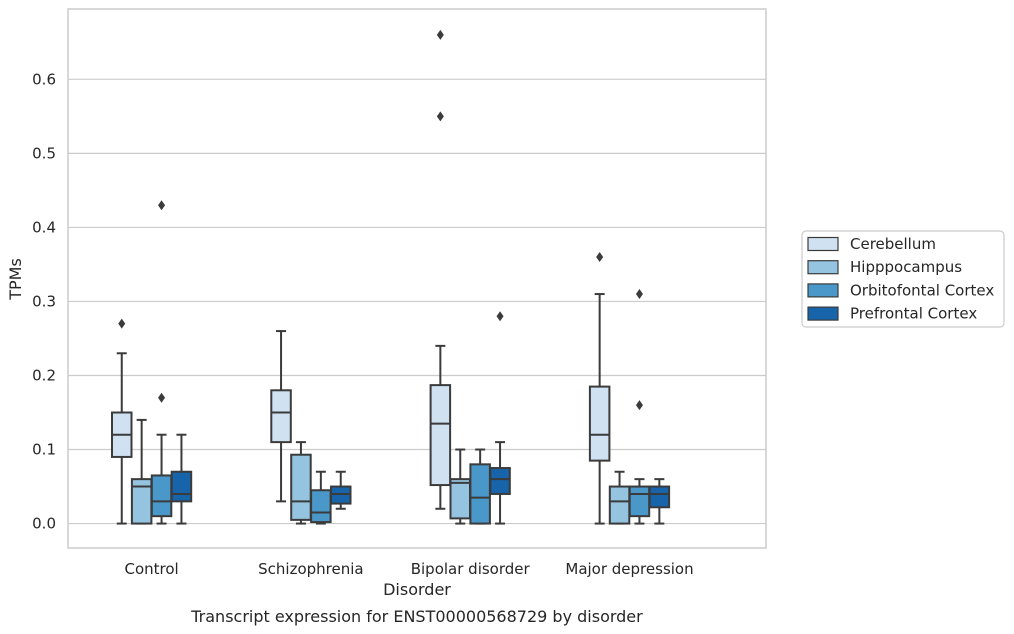  I want to click on y-tick-label: 0.0, so click(44, 524).